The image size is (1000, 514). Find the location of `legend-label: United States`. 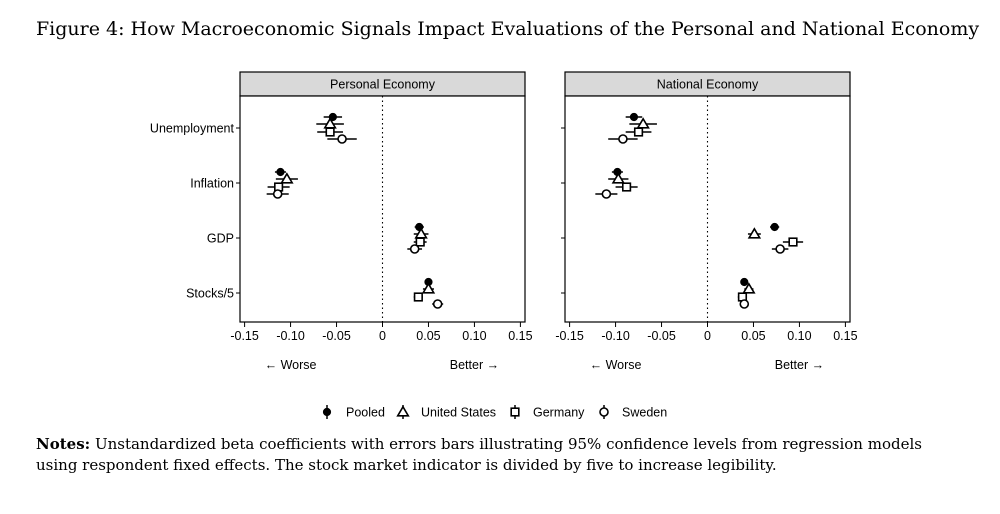

legend-label: United States is located at coordinates (458, 413).